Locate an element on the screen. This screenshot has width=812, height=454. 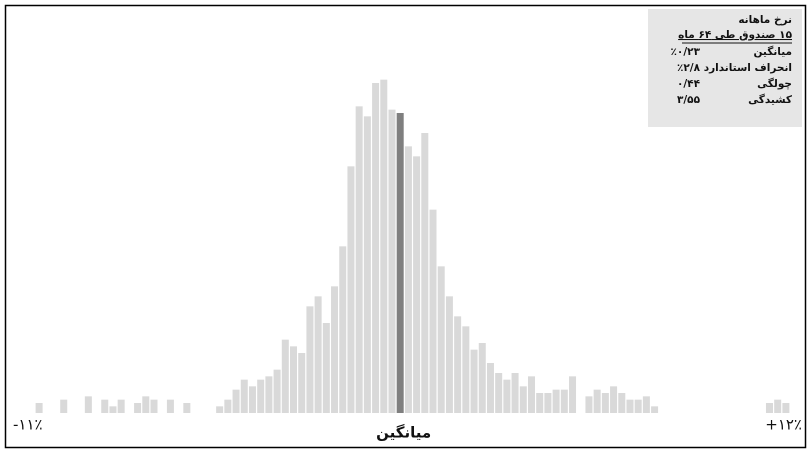
stats-title: نرخ ماهانه is located at coordinates (765, 20).